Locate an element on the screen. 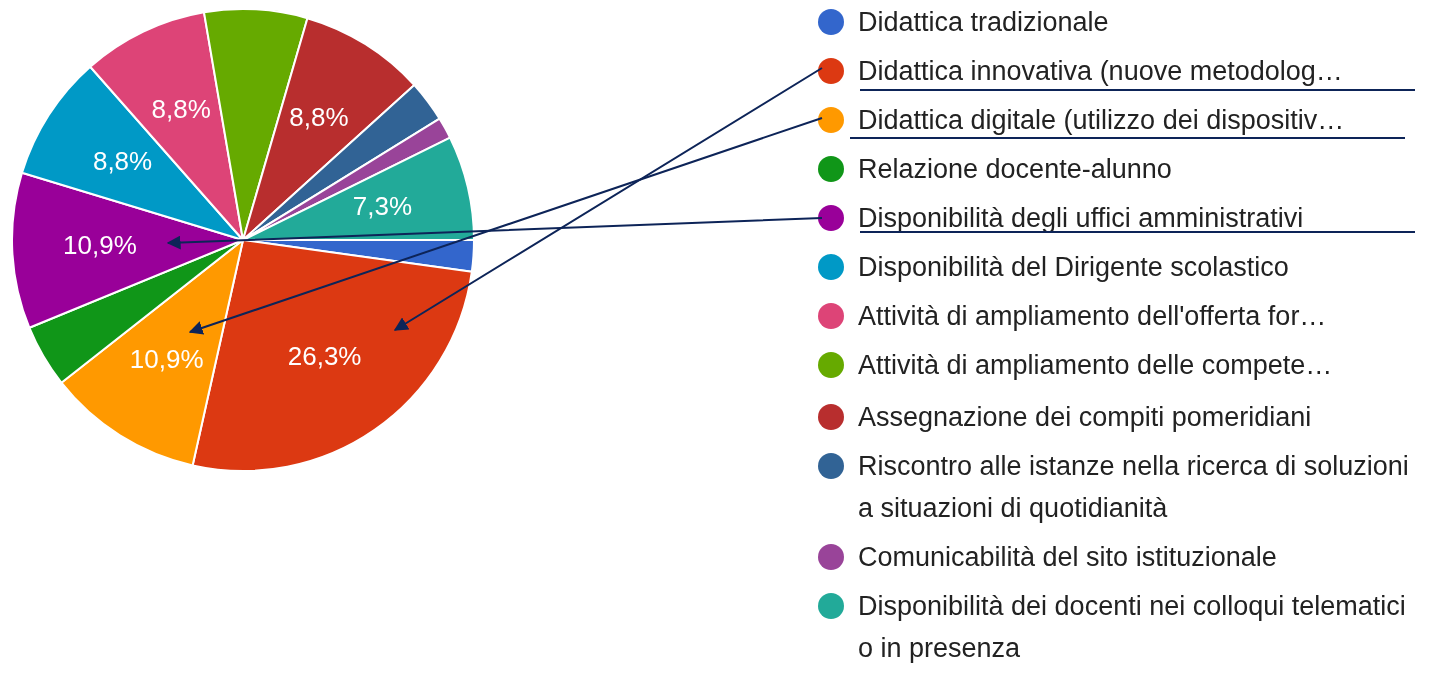  legend-label: Comunicabilità del sito istituzionale is located at coordinates (1067, 557).